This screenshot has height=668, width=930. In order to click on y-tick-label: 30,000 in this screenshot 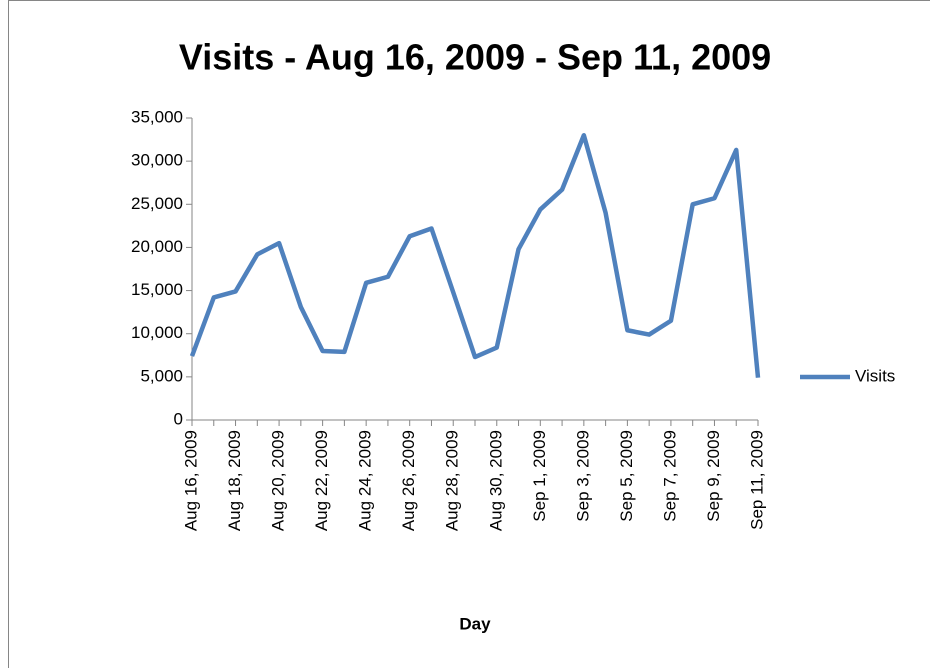, I will do `click(157, 160)`.